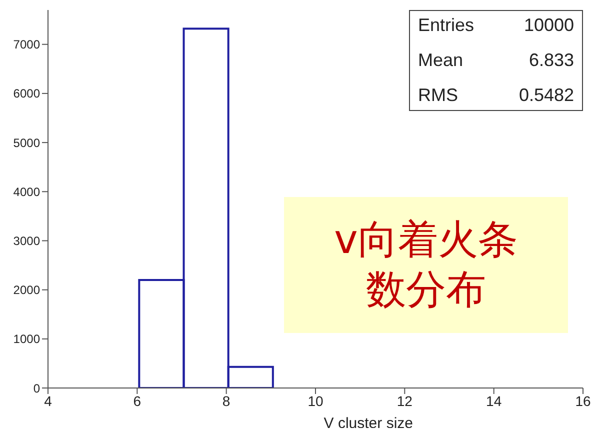 The height and width of the screenshot is (435, 606). I want to click on x-axis-title: V cluster size, so click(368, 423).